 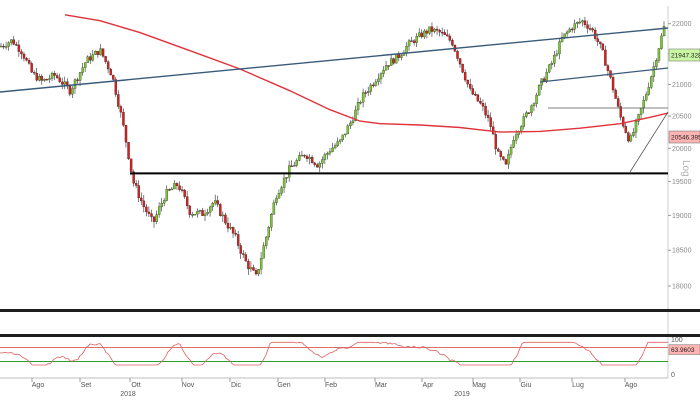 I want to click on month-label: Ago, so click(x=38, y=385).